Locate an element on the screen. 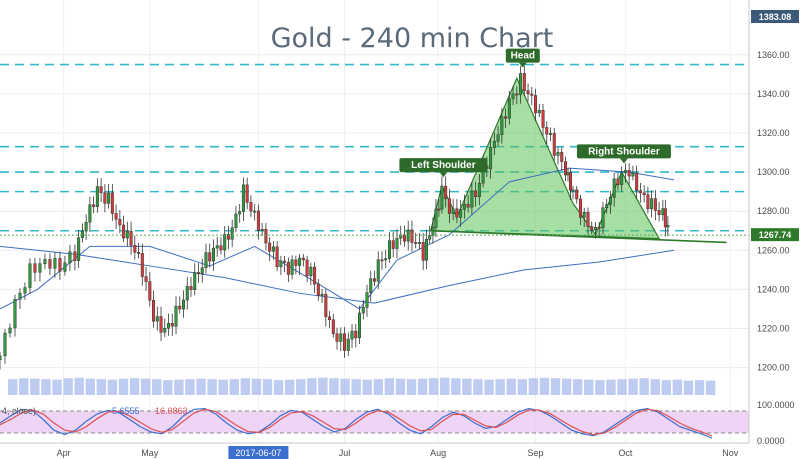 This screenshot has height=459, width=800. price-tag-last: 1267.74 is located at coordinates (775, 235).